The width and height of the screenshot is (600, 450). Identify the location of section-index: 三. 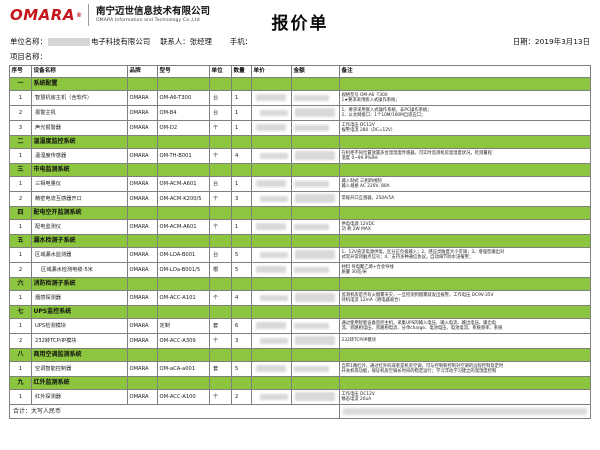
(20, 170).